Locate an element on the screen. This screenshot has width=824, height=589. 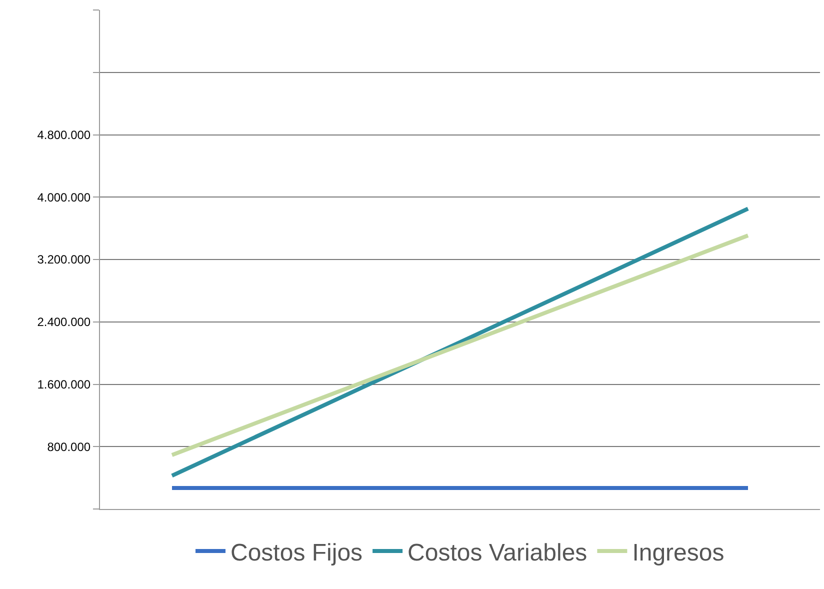
y-tick-label: 1.600.000 is located at coordinates (64, 384).